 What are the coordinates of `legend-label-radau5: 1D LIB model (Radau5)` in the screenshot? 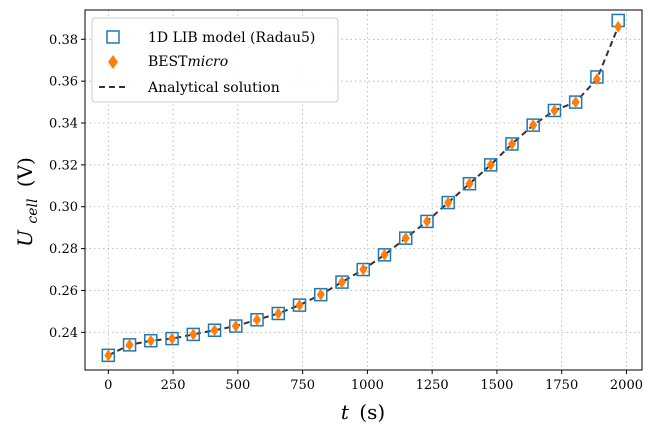 It's located at (231, 38).